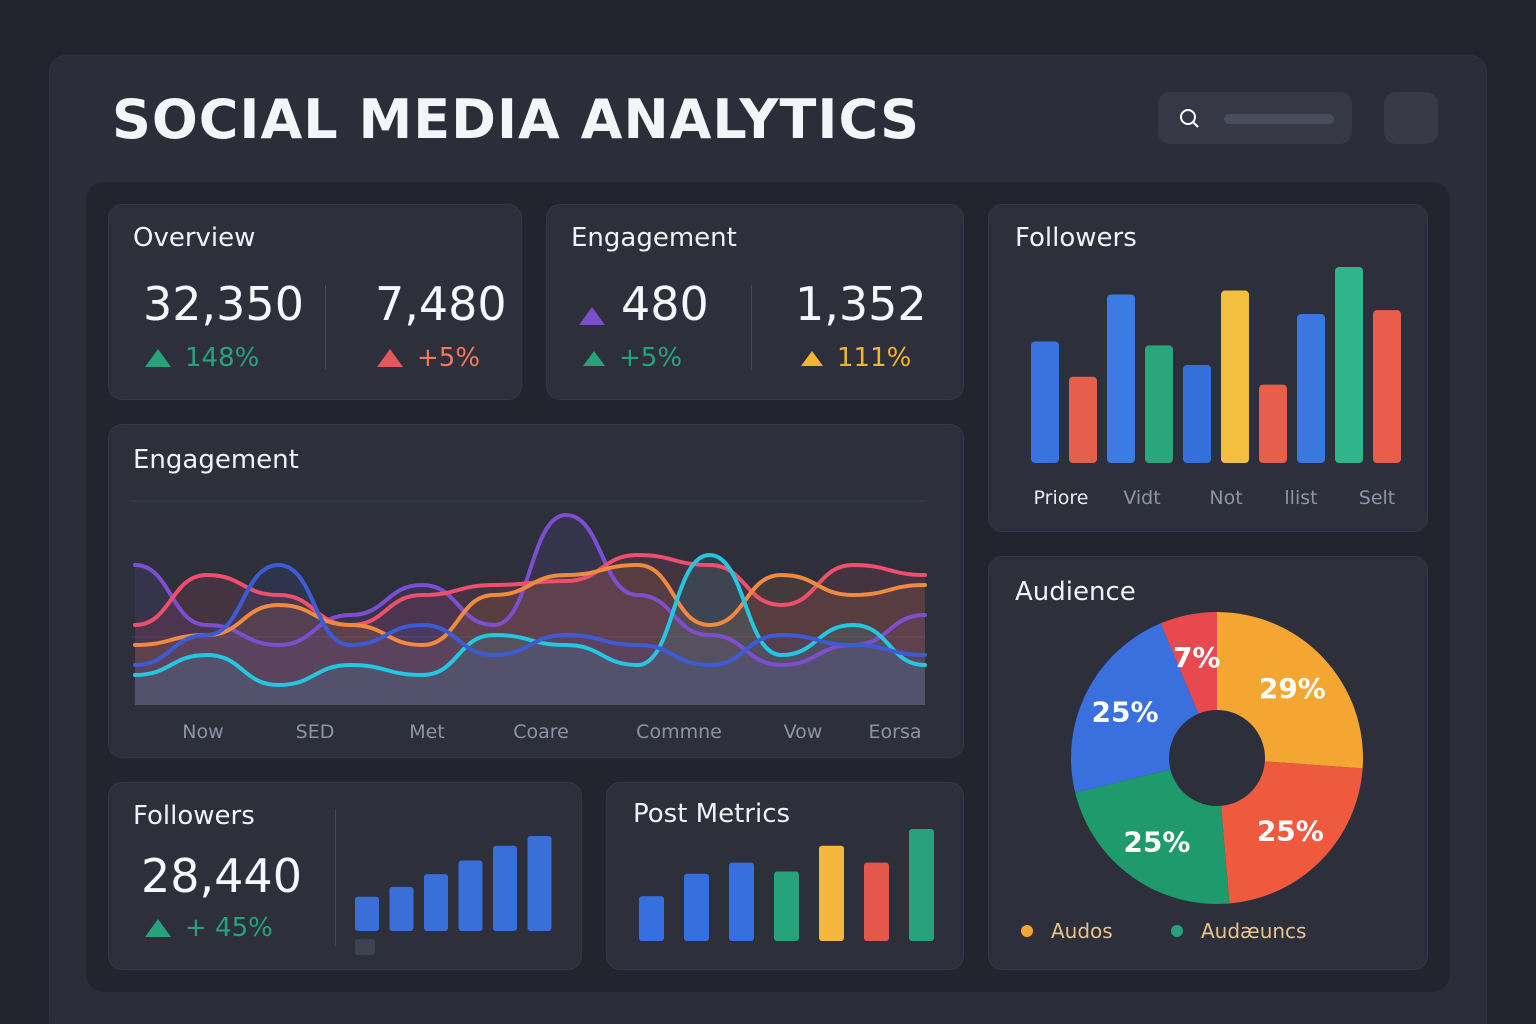 The width and height of the screenshot is (1536, 1024). I want to click on post-metrics-title: Post Metrics, so click(712, 814).